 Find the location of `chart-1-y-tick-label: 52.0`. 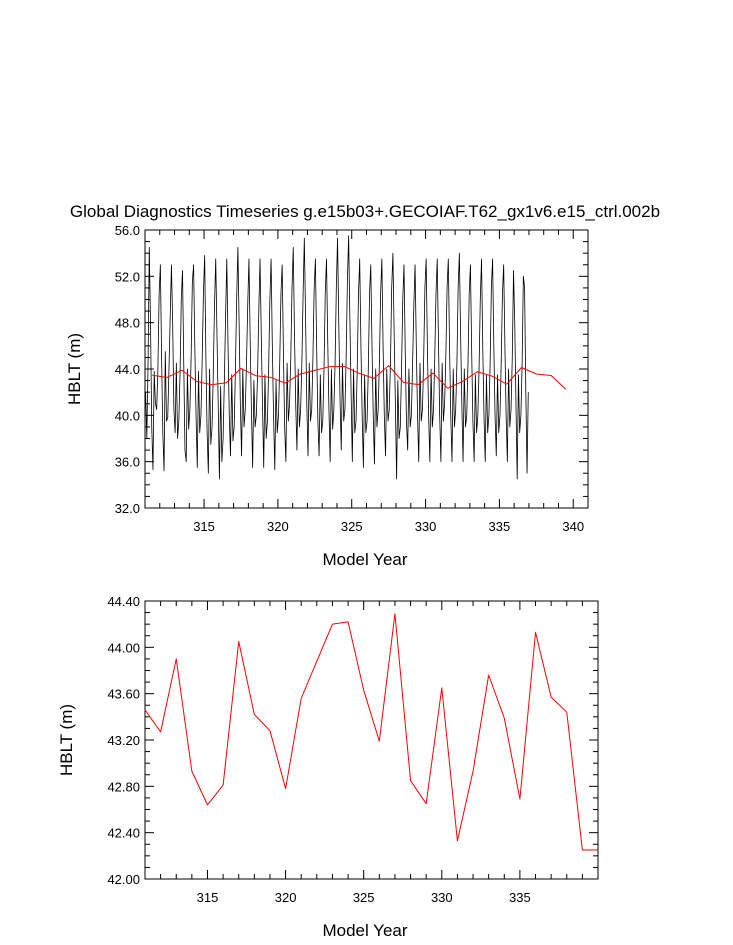

chart-1-y-tick-label: 52.0 is located at coordinates (127, 276).